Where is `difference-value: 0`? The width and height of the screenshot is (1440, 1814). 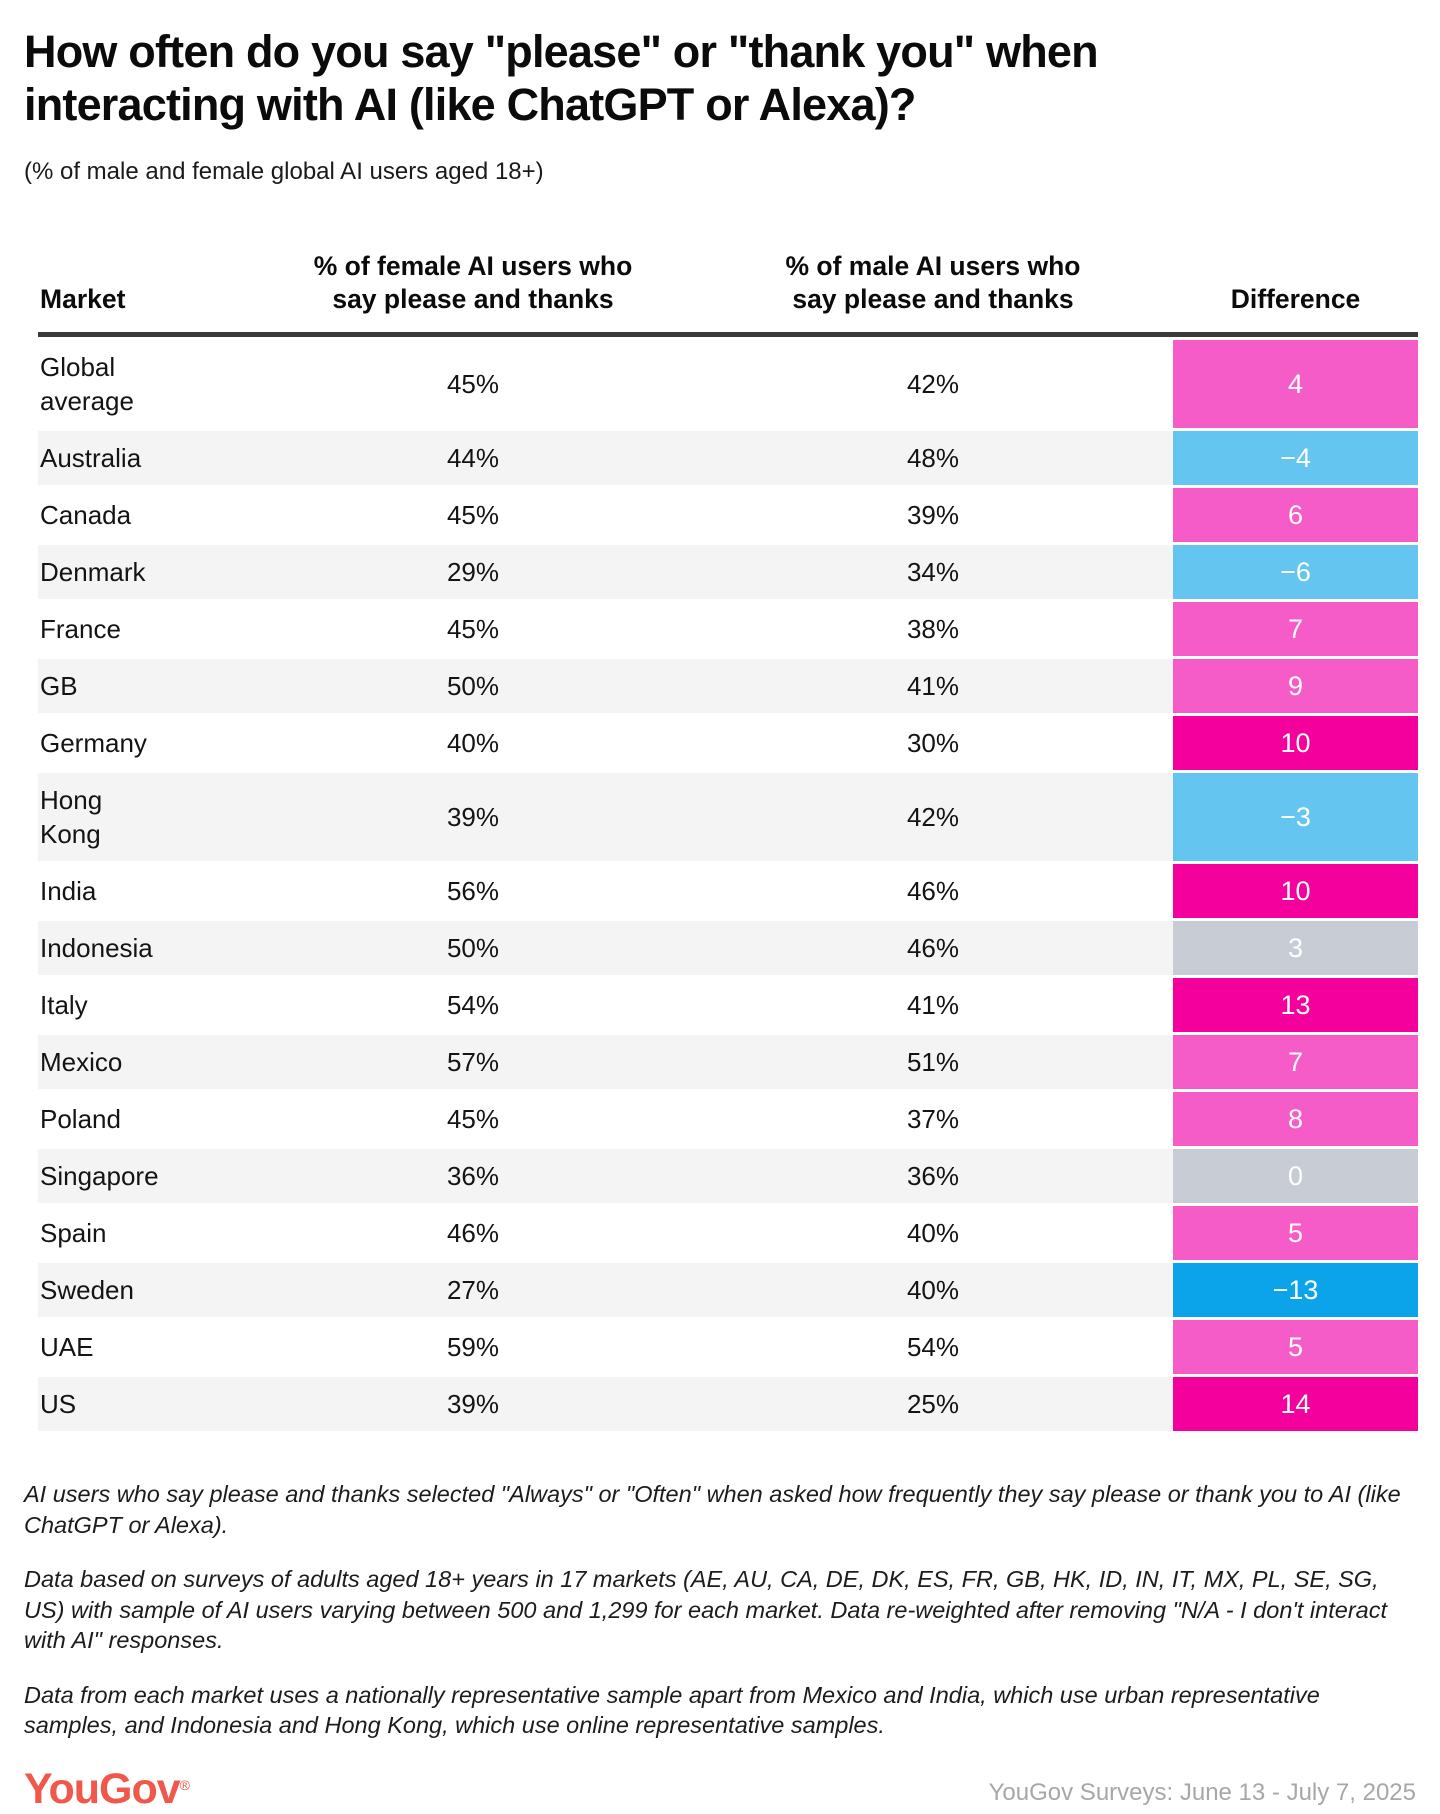
difference-value: 0 is located at coordinates (1295, 1176).